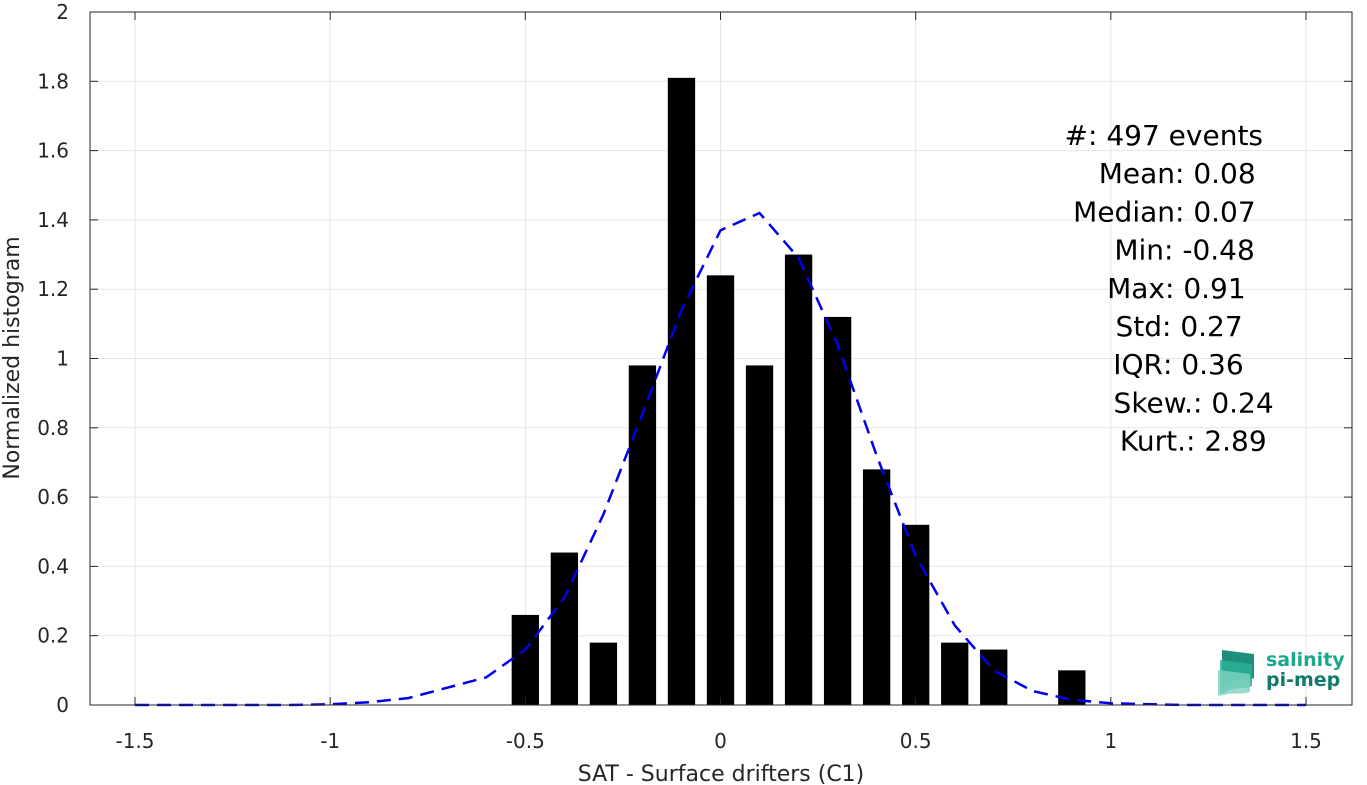  What do you see at coordinates (1215, 211) in the screenshot?
I see `stat-value: : 0.07` at bounding box center [1215, 211].